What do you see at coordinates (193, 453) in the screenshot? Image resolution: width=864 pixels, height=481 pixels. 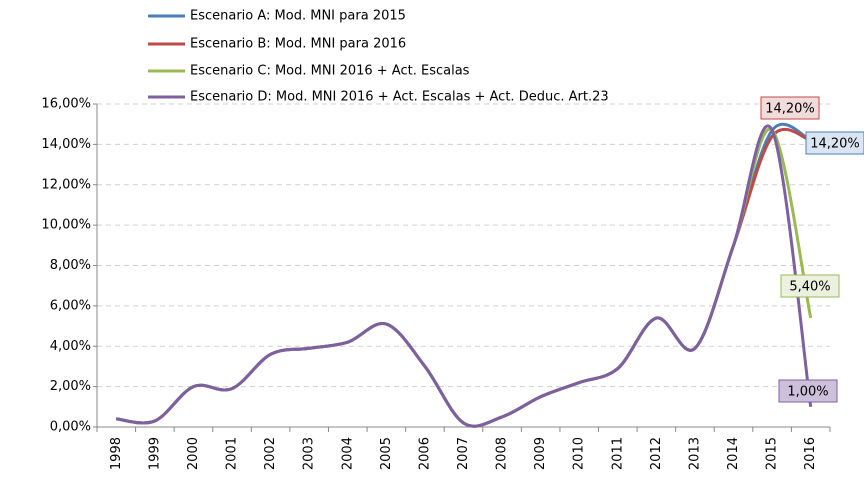 I see `x-tick-label: 2000` at bounding box center [193, 453].